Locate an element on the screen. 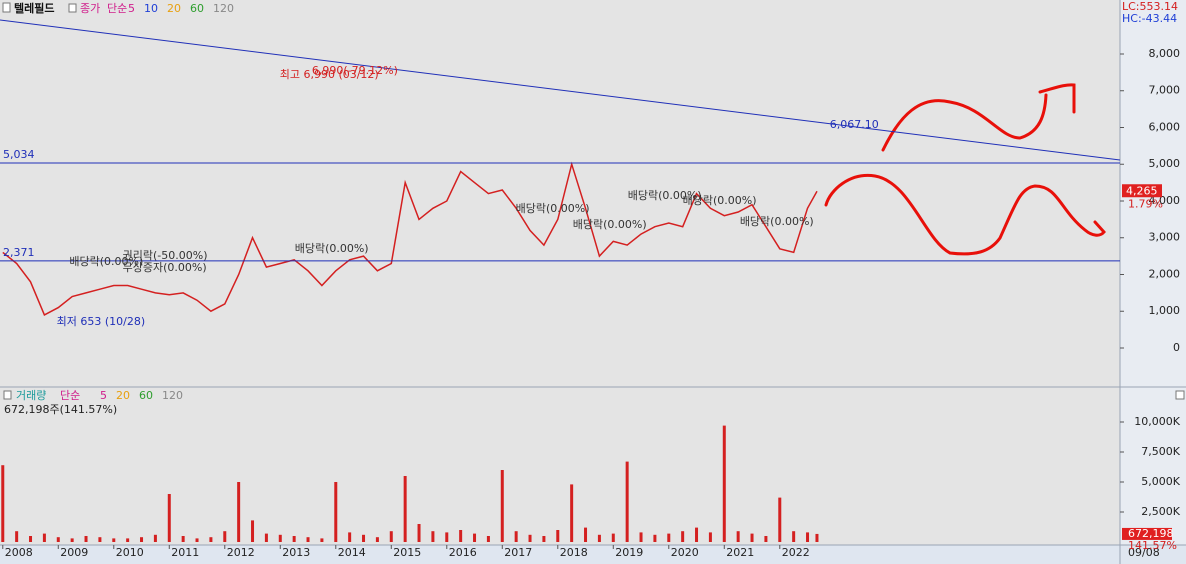  y-tick-label: 1,000 is located at coordinates (1165, 310).